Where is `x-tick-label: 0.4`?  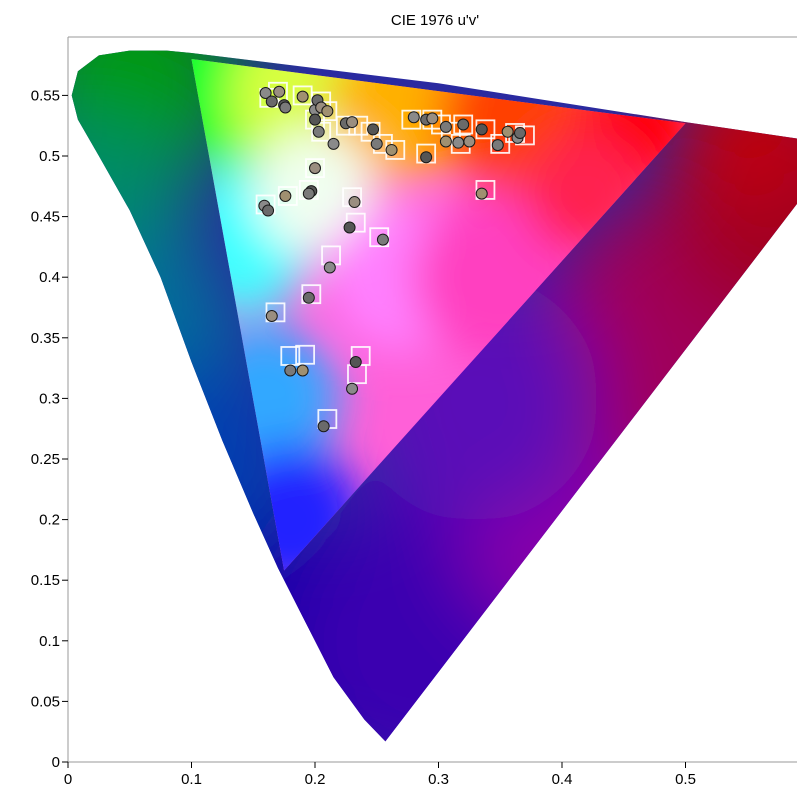 x-tick-label: 0.4 is located at coordinates (562, 779).